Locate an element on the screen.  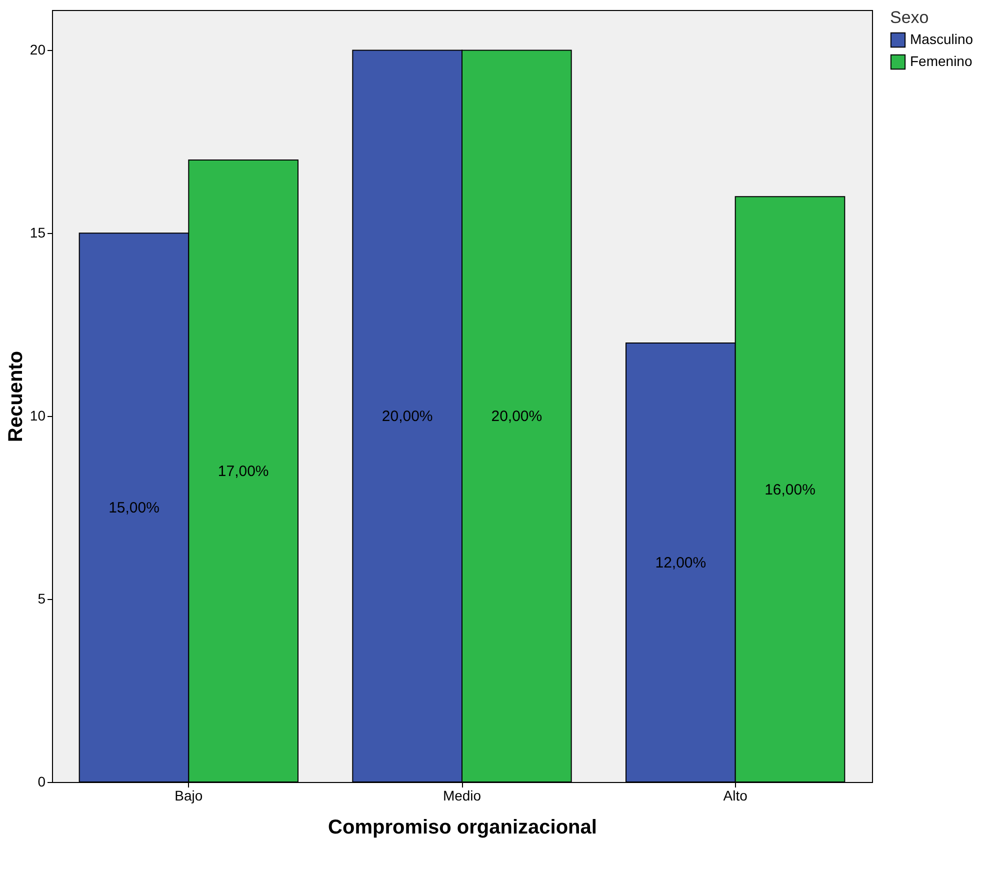
x-axis-title: Compromiso organizacional is located at coordinates (462, 827).